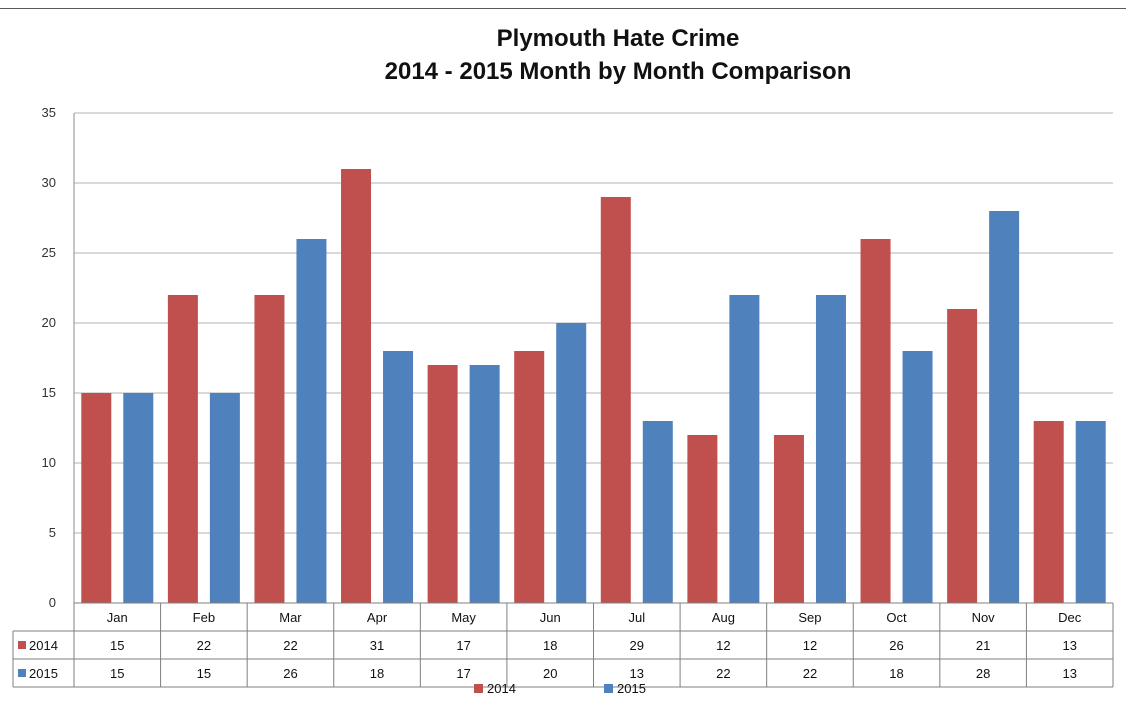 This screenshot has width=1126, height=704. What do you see at coordinates (637, 645) in the screenshot?
I see `table-cell-value: 29` at bounding box center [637, 645].